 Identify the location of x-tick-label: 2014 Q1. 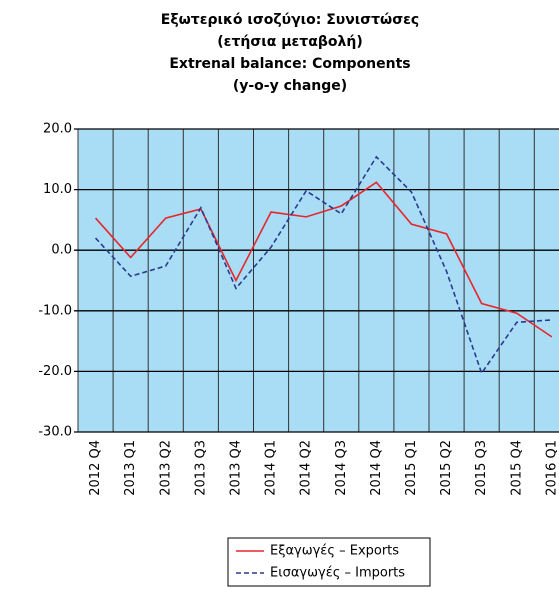
(271, 468).